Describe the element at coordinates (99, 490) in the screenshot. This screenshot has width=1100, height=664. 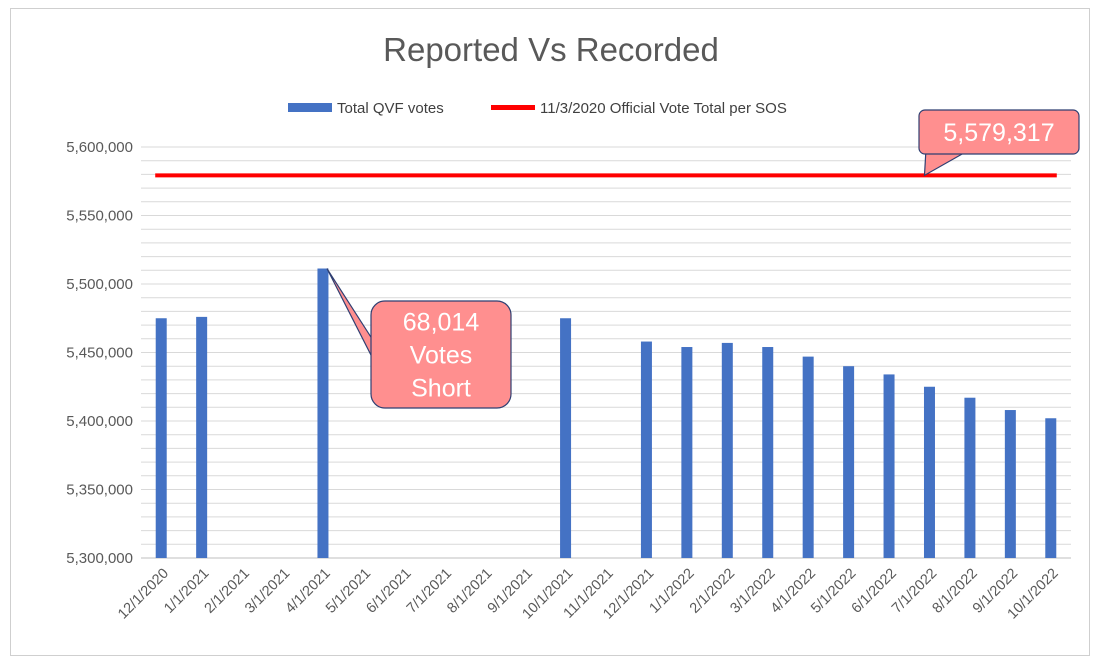
I see `y-tick-label: 5,350,000` at that location.